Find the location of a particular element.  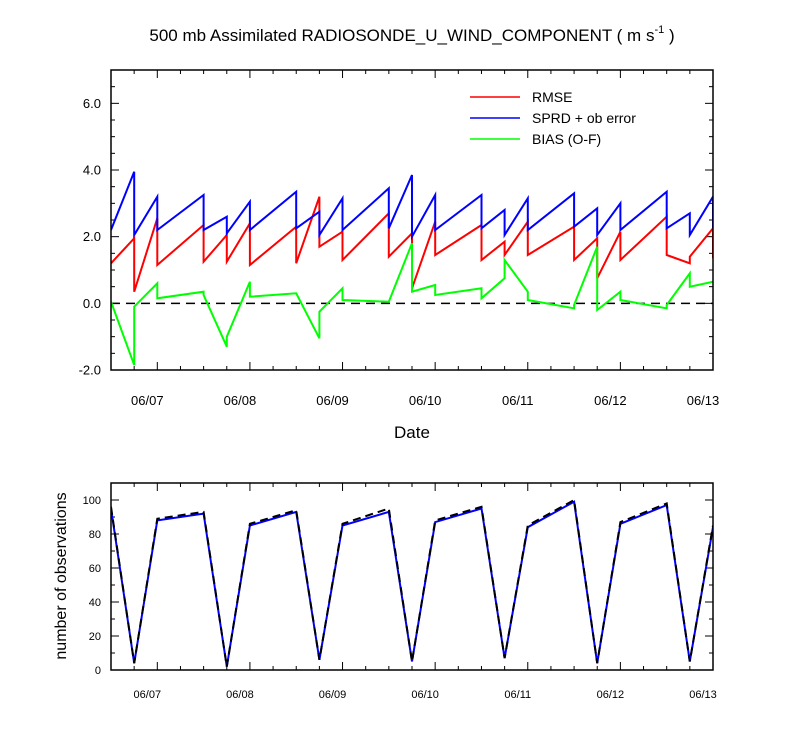

legend-label-rmse: RMSE is located at coordinates (552, 97).